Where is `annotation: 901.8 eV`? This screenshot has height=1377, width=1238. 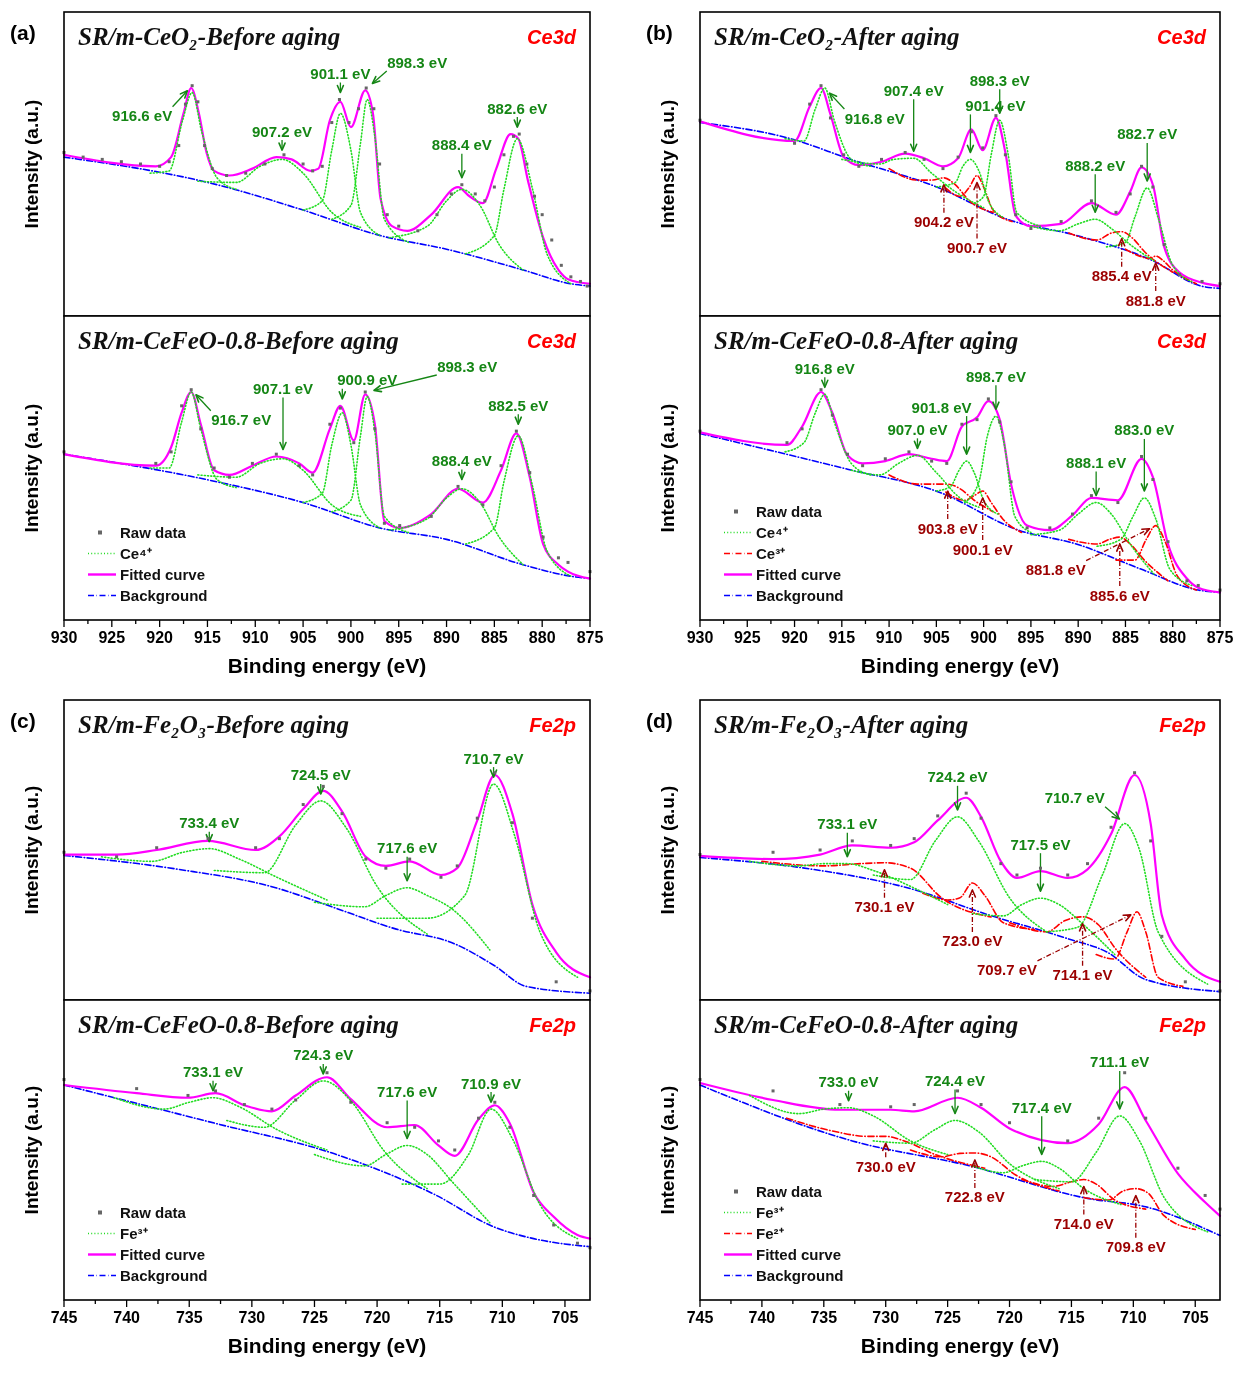
annotation: 901.8 eV is located at coordinates (941, 407).